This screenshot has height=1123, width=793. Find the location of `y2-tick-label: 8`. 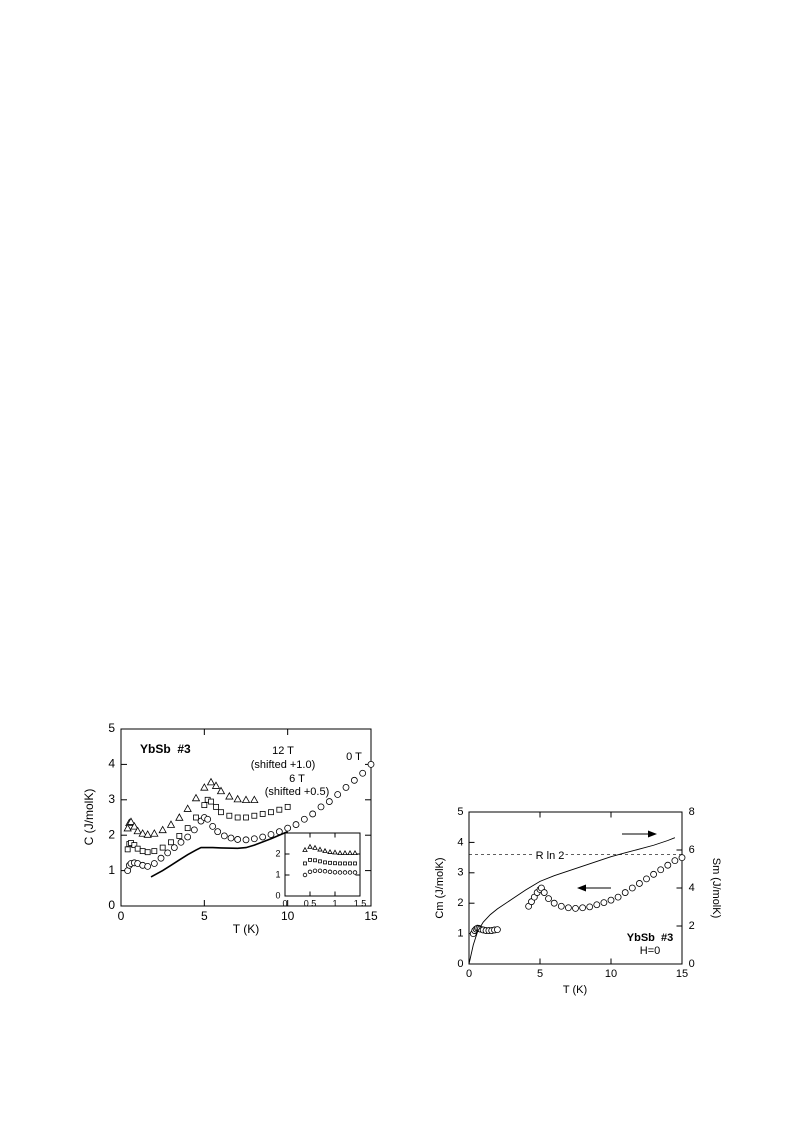

y2-tick-label: 8 is located at coordinates (692, 812).